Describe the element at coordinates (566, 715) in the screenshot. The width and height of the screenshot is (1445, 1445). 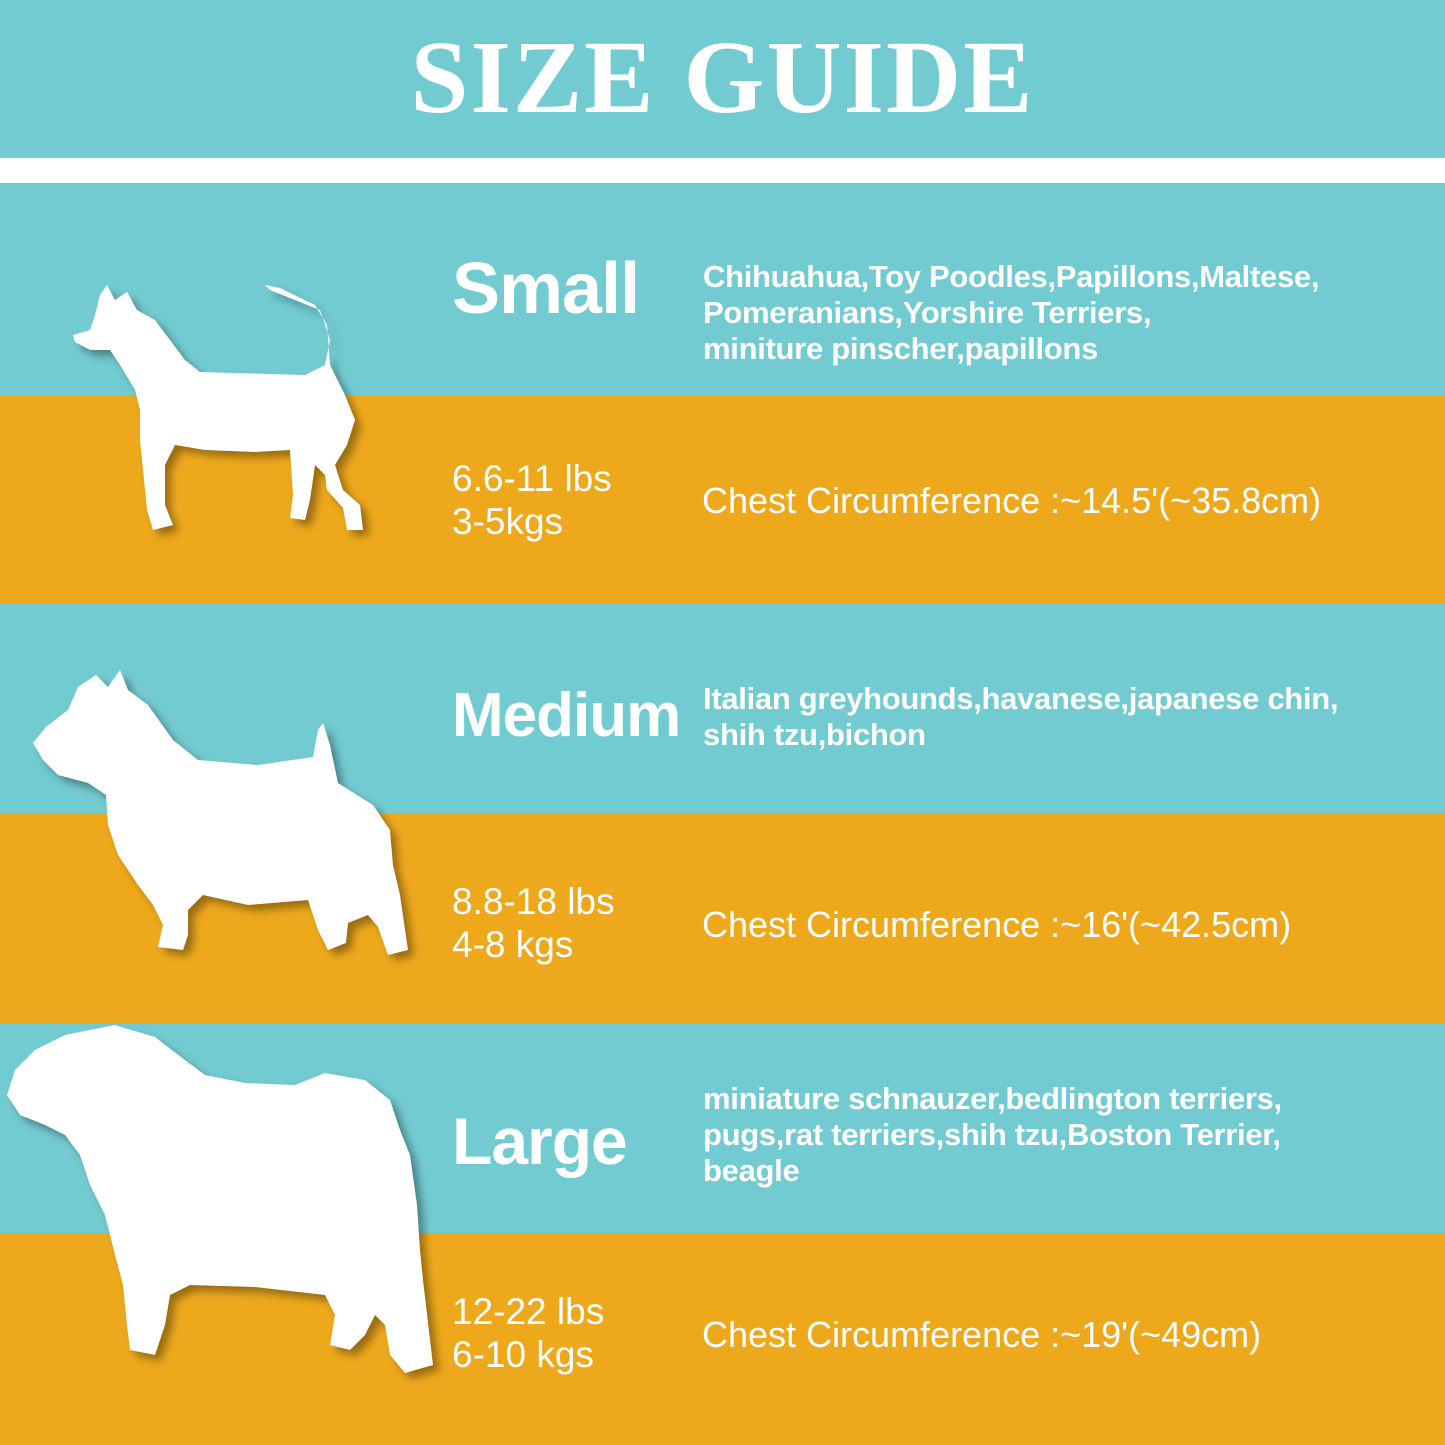
I see `size-label-medium: Medium` at that location.